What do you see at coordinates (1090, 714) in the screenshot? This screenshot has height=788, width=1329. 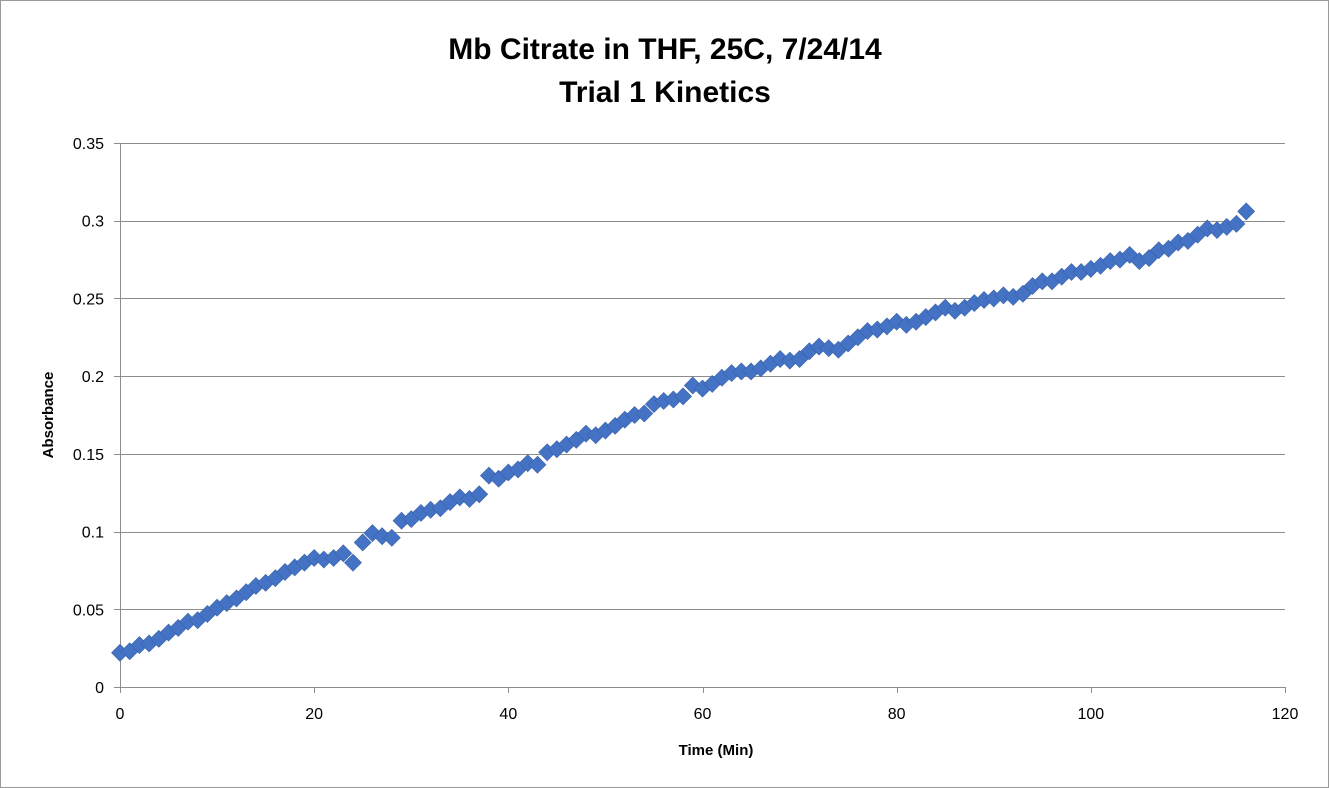 I see `x-tick-label: 100` at bounding box center [1090, 714].